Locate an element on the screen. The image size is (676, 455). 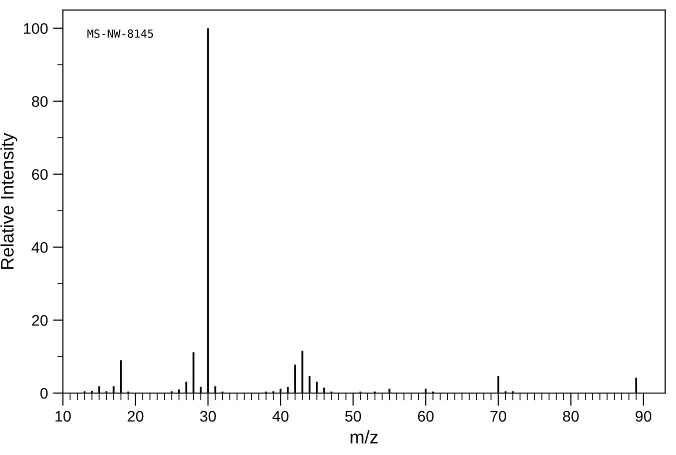
y-tick-label: 40 is located at coordinates (40, 247).